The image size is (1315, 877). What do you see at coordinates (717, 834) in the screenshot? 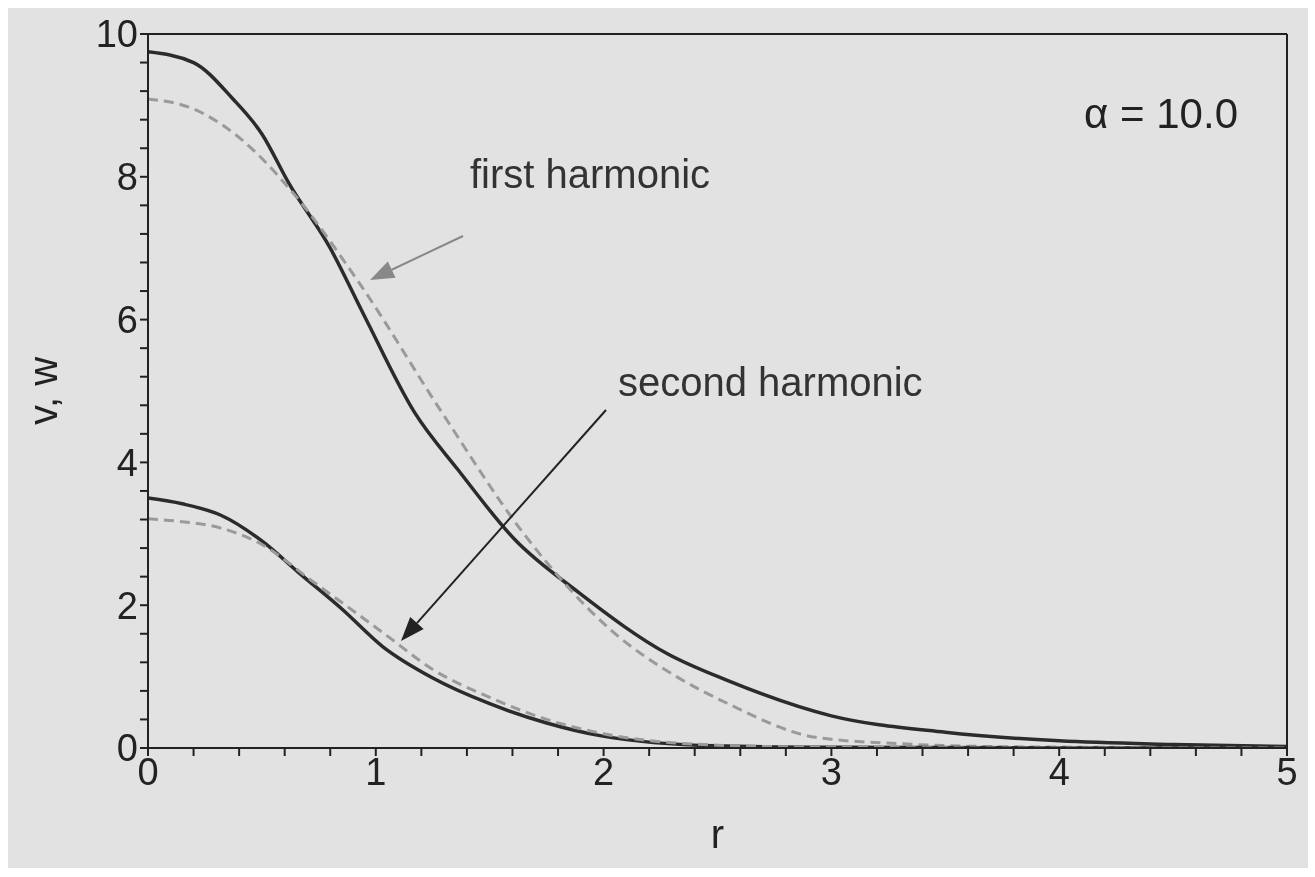
I see `x-axis-title: r` at bounding box center [717, 834].